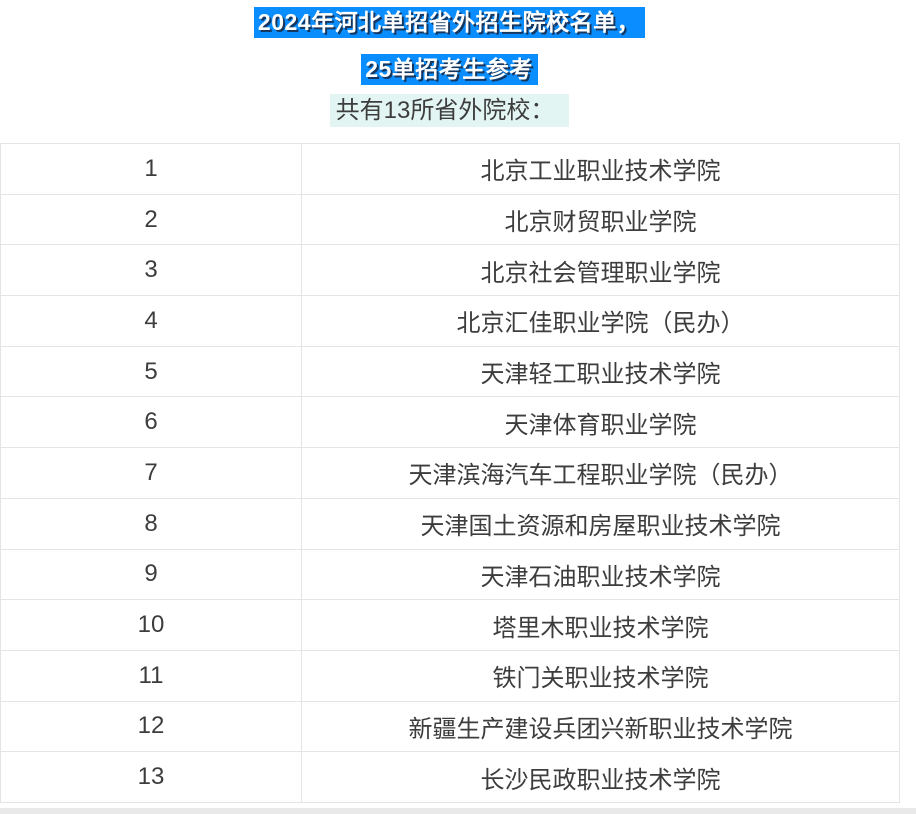 Image resolution: width=916 pixels, height=814 pixels. Describe the element at coordinates (151, 473) in the screenshot. I see `row-index-cell: 7` at that location.